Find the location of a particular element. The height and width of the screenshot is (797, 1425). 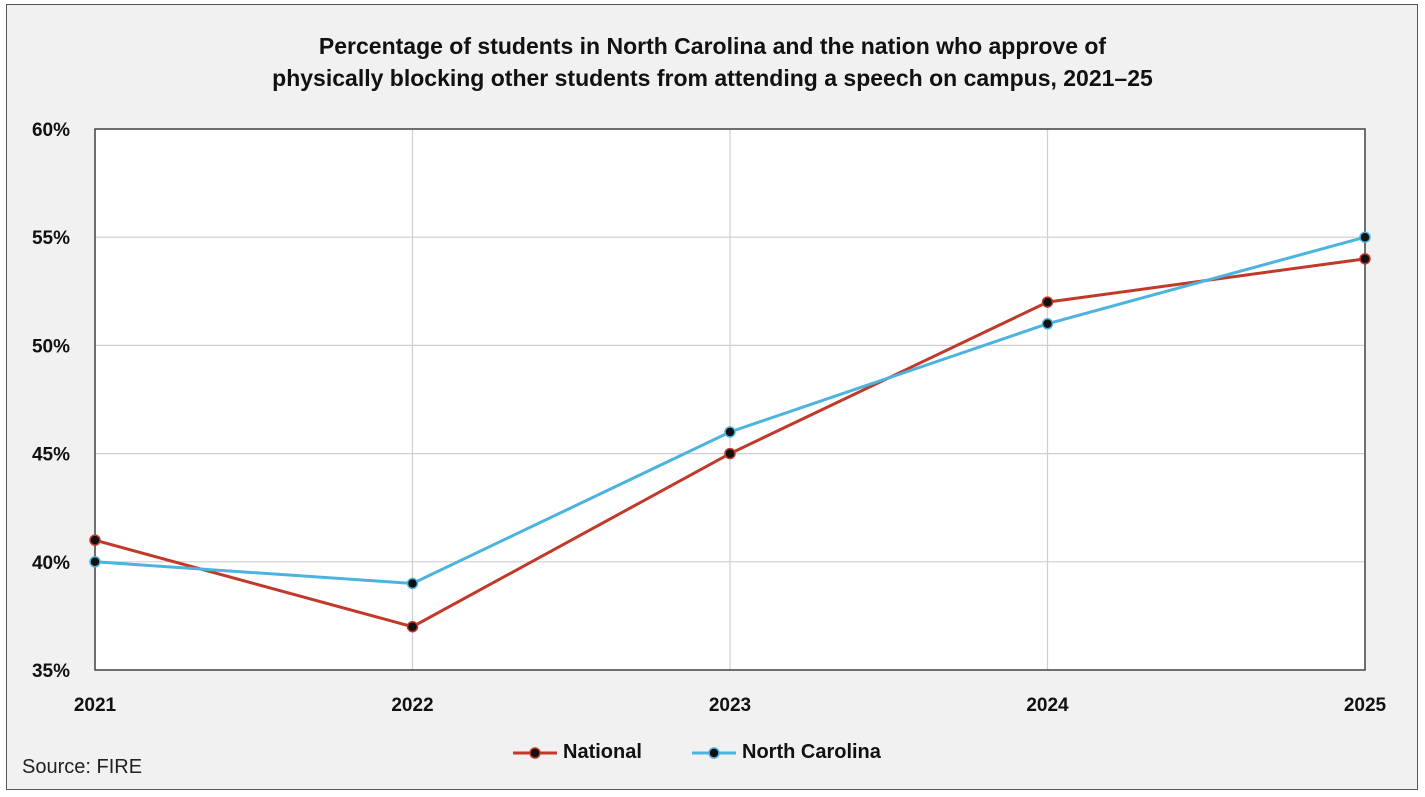

legend-marker-north-carolina is located at coordinates (714, 752).